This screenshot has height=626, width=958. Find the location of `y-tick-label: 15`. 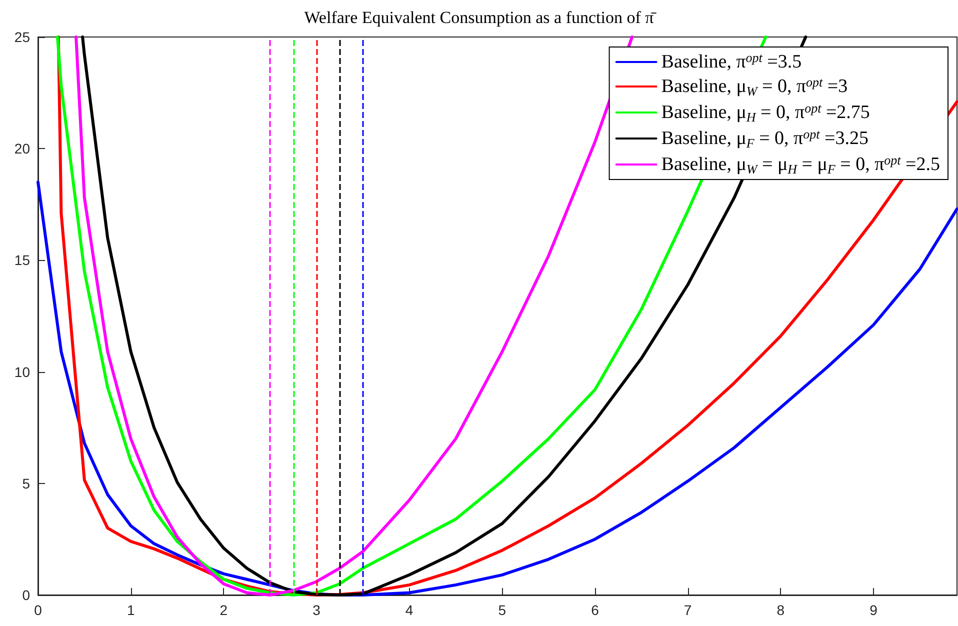

y-tick-label: 15 is located at coordinates (22, 260).